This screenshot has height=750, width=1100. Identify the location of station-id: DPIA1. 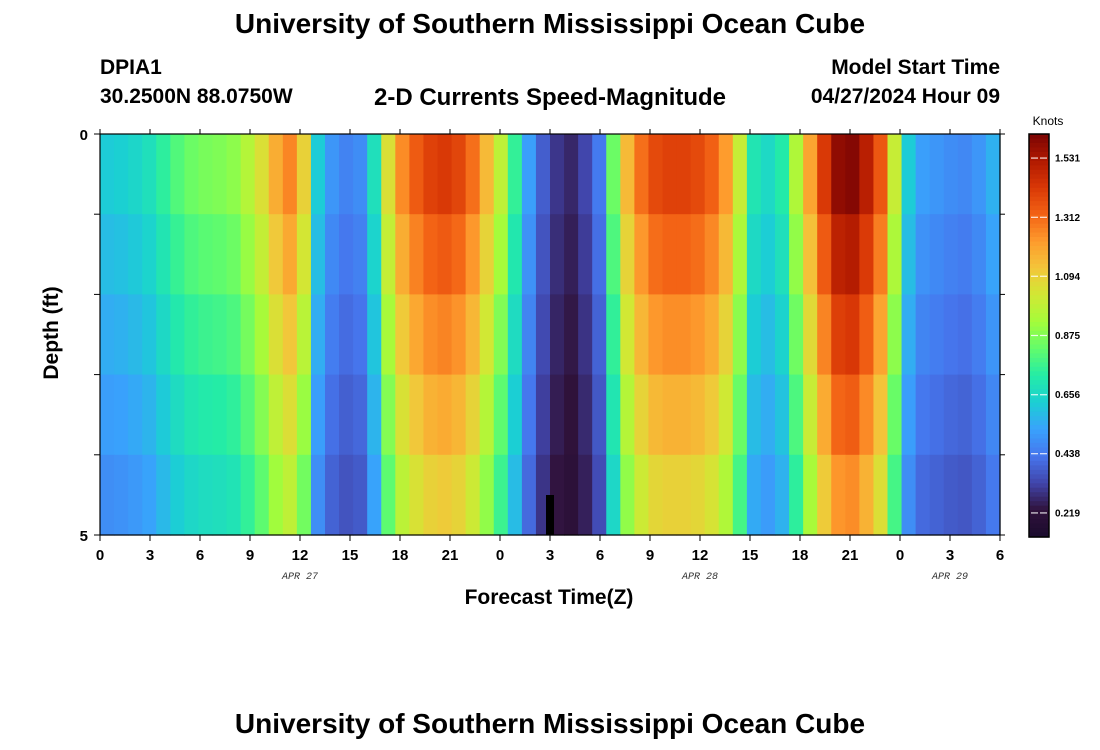
(131, 67).